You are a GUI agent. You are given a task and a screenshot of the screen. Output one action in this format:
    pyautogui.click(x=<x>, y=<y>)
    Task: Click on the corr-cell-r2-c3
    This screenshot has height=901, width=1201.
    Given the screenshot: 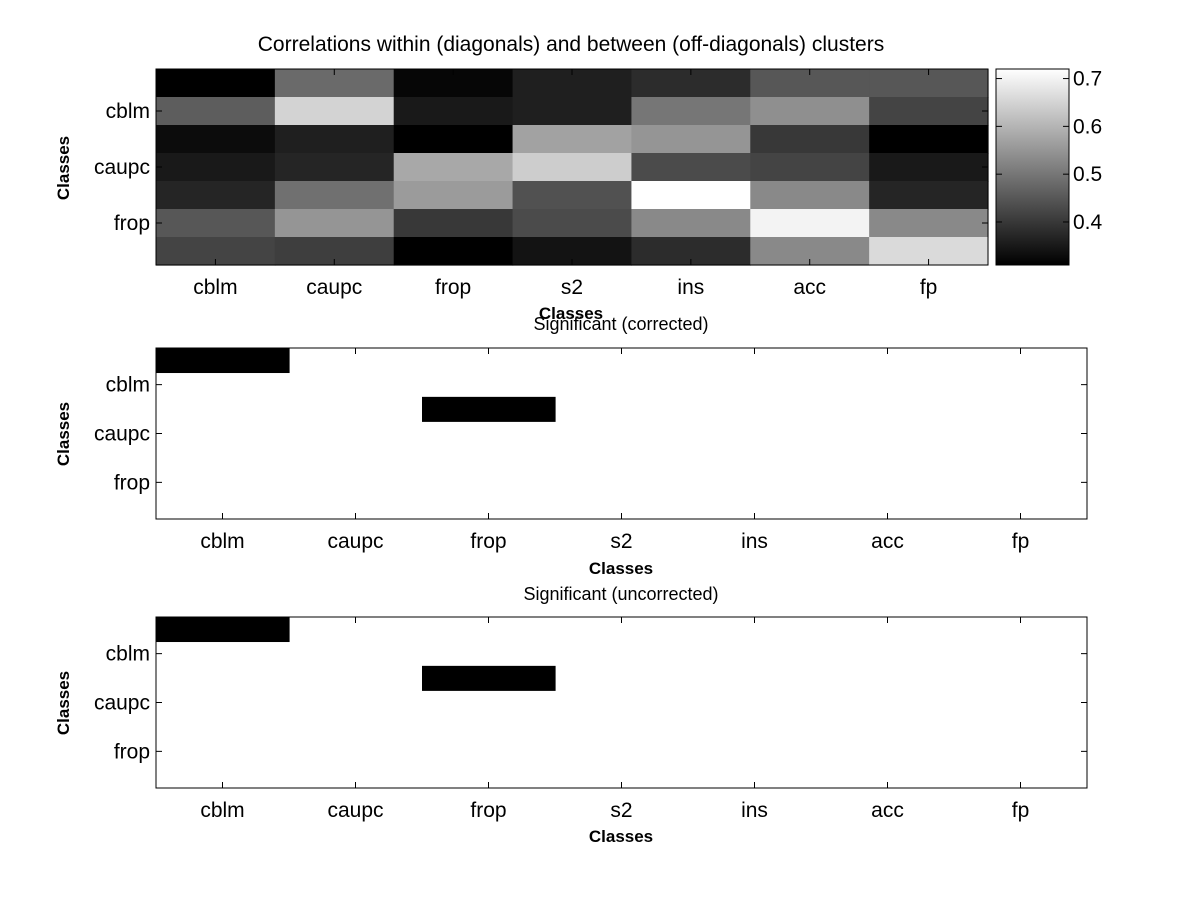 What is the action you would take?
    pyautogui.click(x=453, y=111)
    